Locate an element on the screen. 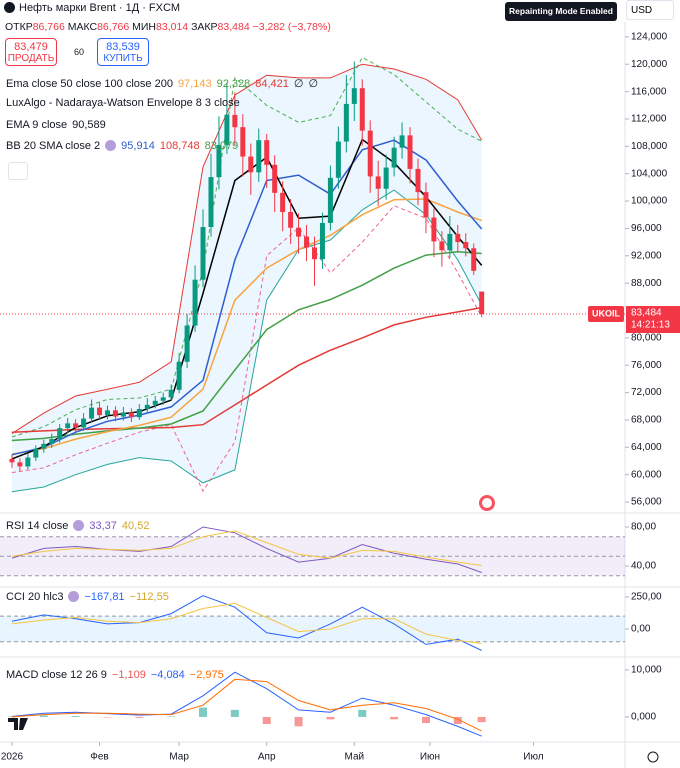  y-tick-label: 92,000 is located at coordinates (646, 255).